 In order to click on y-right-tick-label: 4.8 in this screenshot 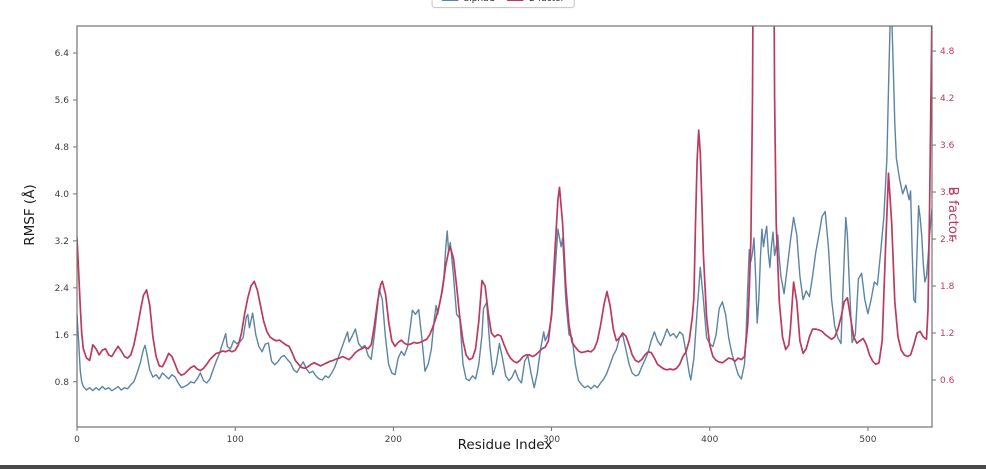, I will do `click(947, 52)`.